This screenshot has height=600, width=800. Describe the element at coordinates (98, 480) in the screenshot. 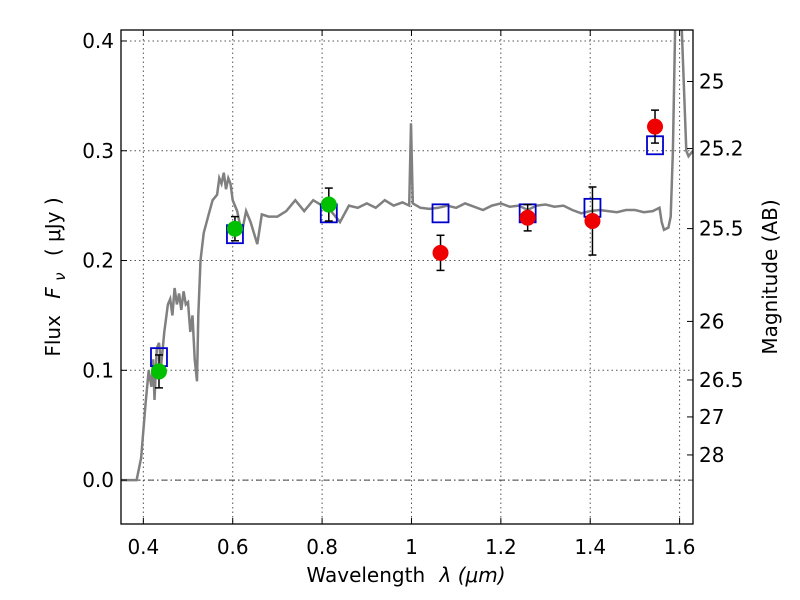

I see `y-tick-label: 0.0` at that location.